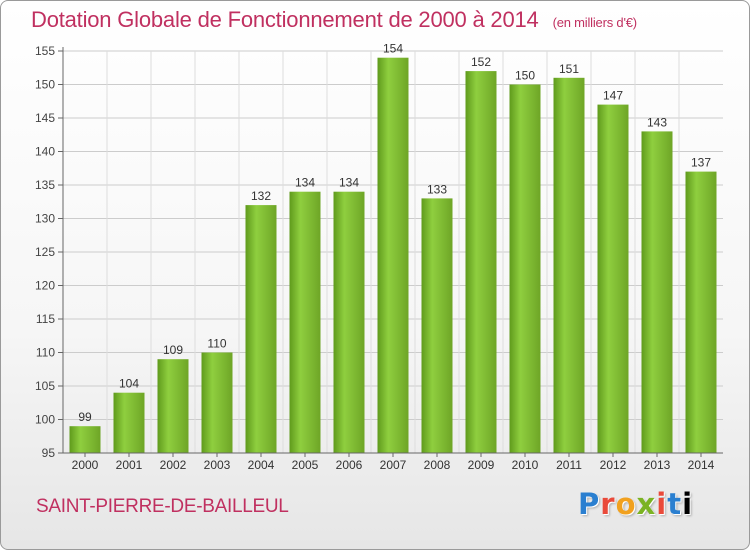 This screenshot has width=750, height=550. I want to click on x-tick-label: 2006, so click(349, 465).